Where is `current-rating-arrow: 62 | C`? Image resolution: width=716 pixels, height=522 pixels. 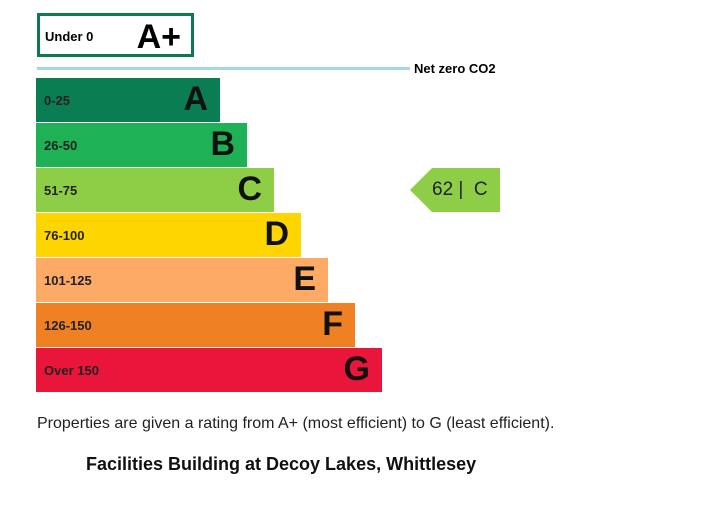 current-rating-arrow: 62 | C is located at coordinates (455, 190).